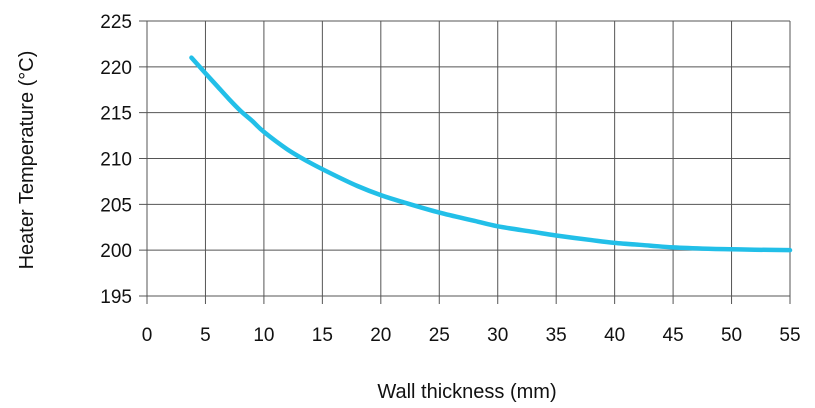 Image resolution: width=815 pixels, height=408 pixels. Describe the element at coordinates (27, 160) in the screenshot. I see `y-axis-label: Heater Temperature (°C)` at that location.